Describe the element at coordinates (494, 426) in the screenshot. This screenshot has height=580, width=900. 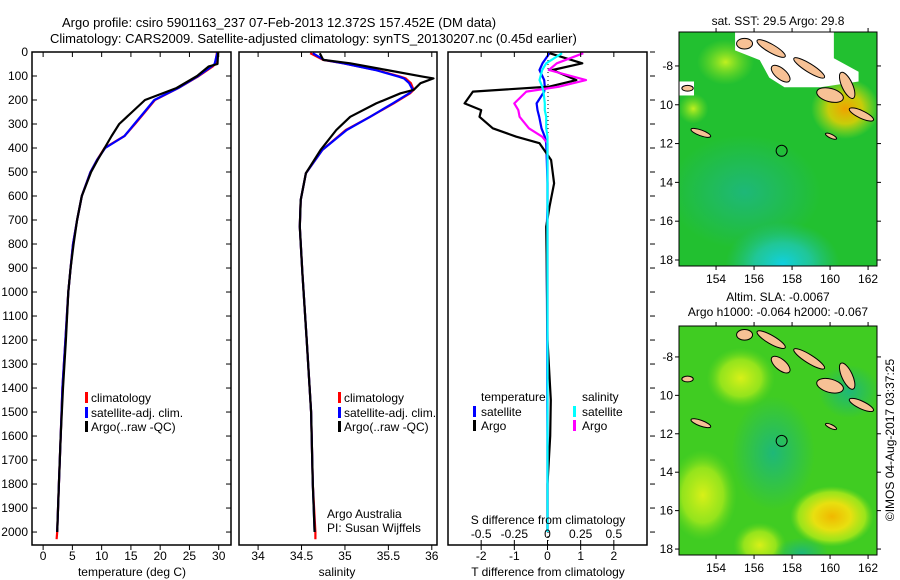
I see `legend-label-t-argo: Argo` at that location.